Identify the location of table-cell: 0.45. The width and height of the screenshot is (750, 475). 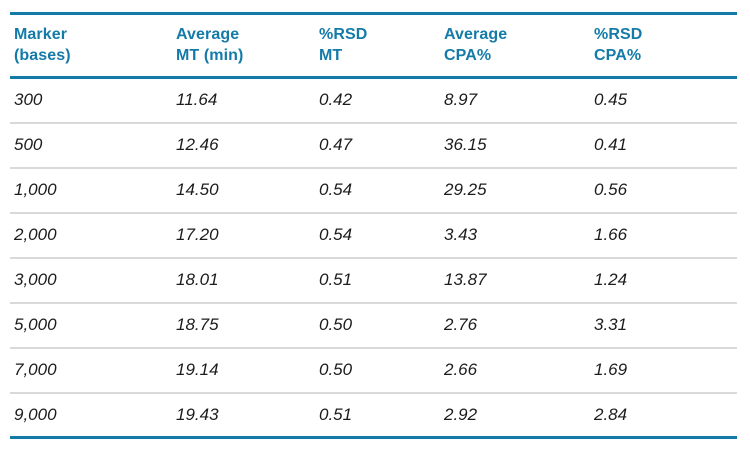
(663, 100).